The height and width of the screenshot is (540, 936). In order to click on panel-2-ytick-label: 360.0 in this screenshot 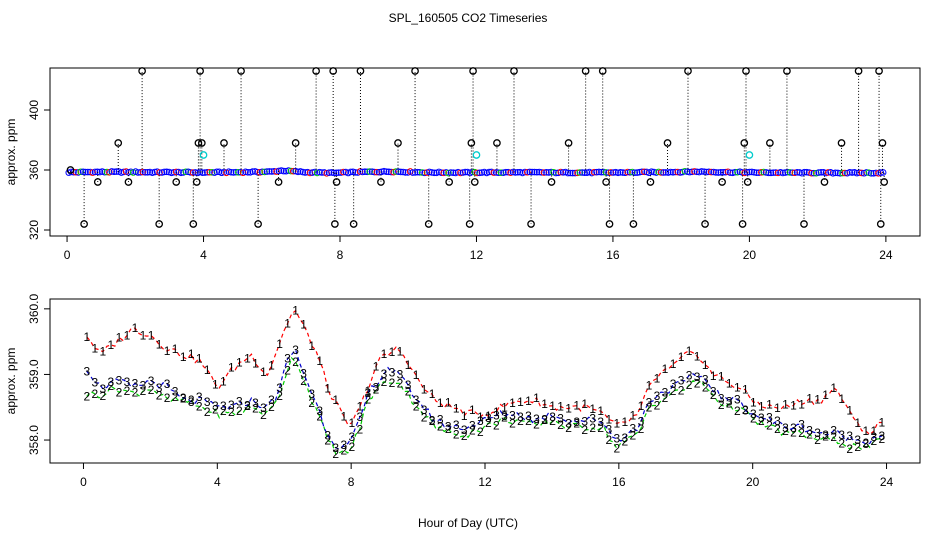, I will do `click(34, 309)`.